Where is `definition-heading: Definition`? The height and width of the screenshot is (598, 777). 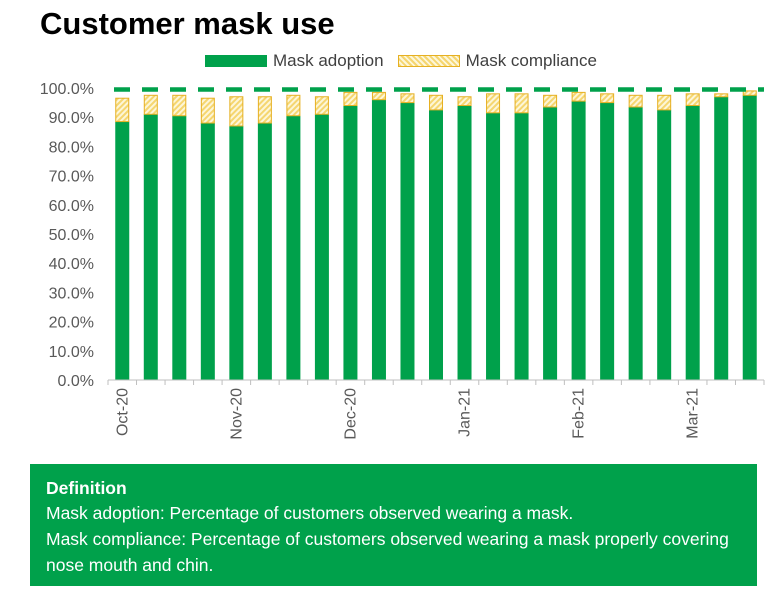
definition-heading: Definition is located at coordinates (86, 488).